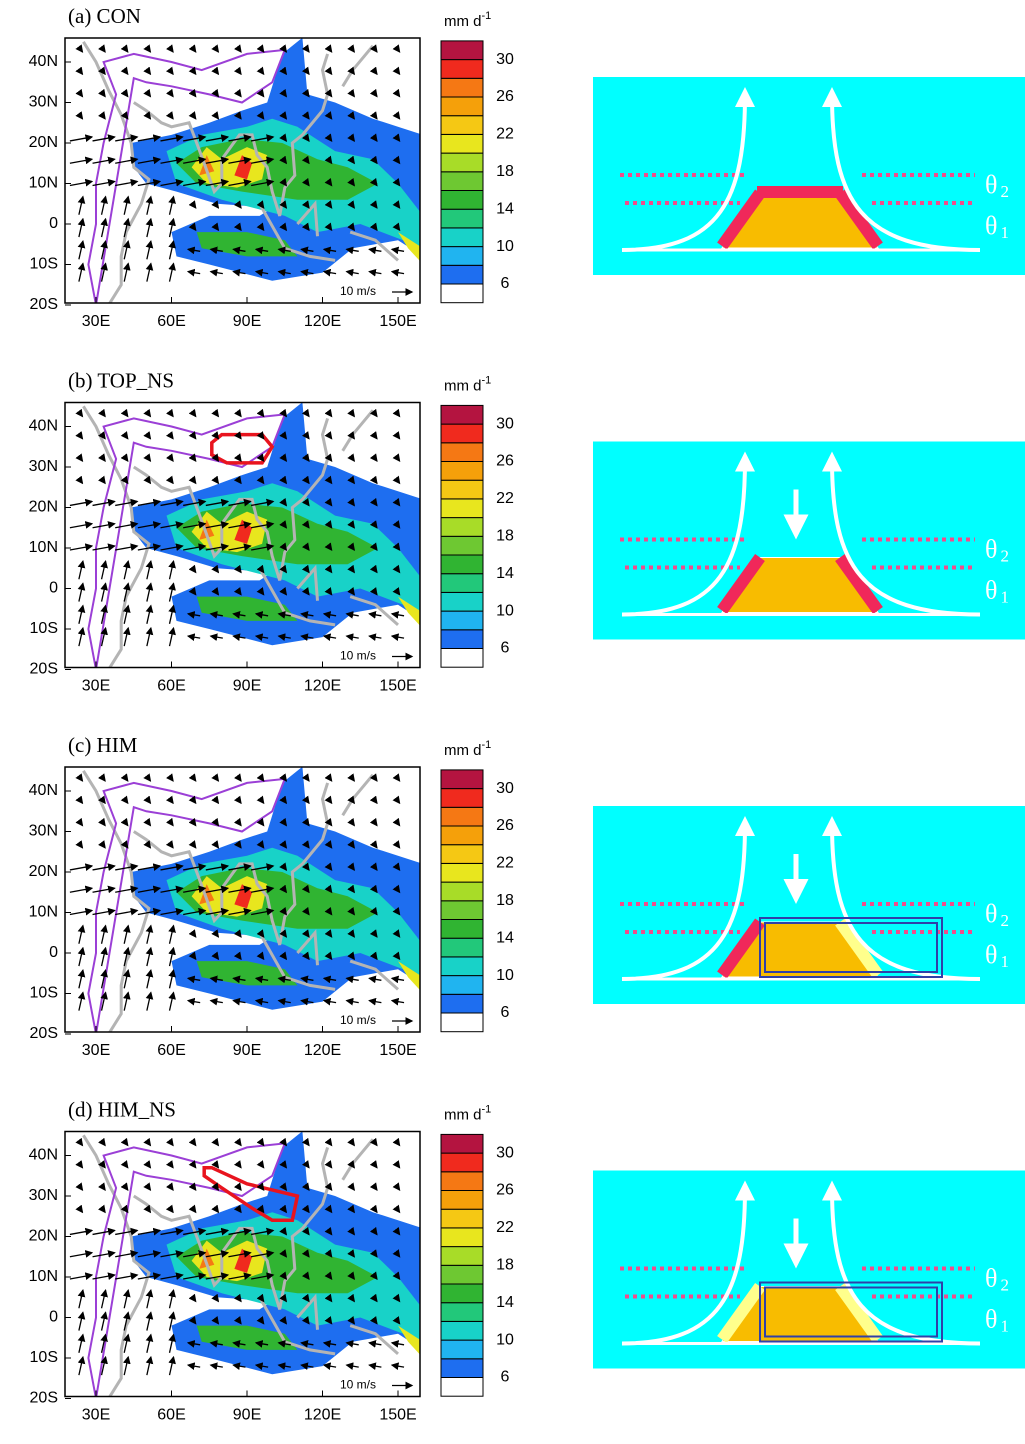 This screenshot has height=1444, width=1025. What do you see at coordinates (96, 321) in the screenshot?
I see `lon-tick-label: 30E` at bounding box center [96, 321].